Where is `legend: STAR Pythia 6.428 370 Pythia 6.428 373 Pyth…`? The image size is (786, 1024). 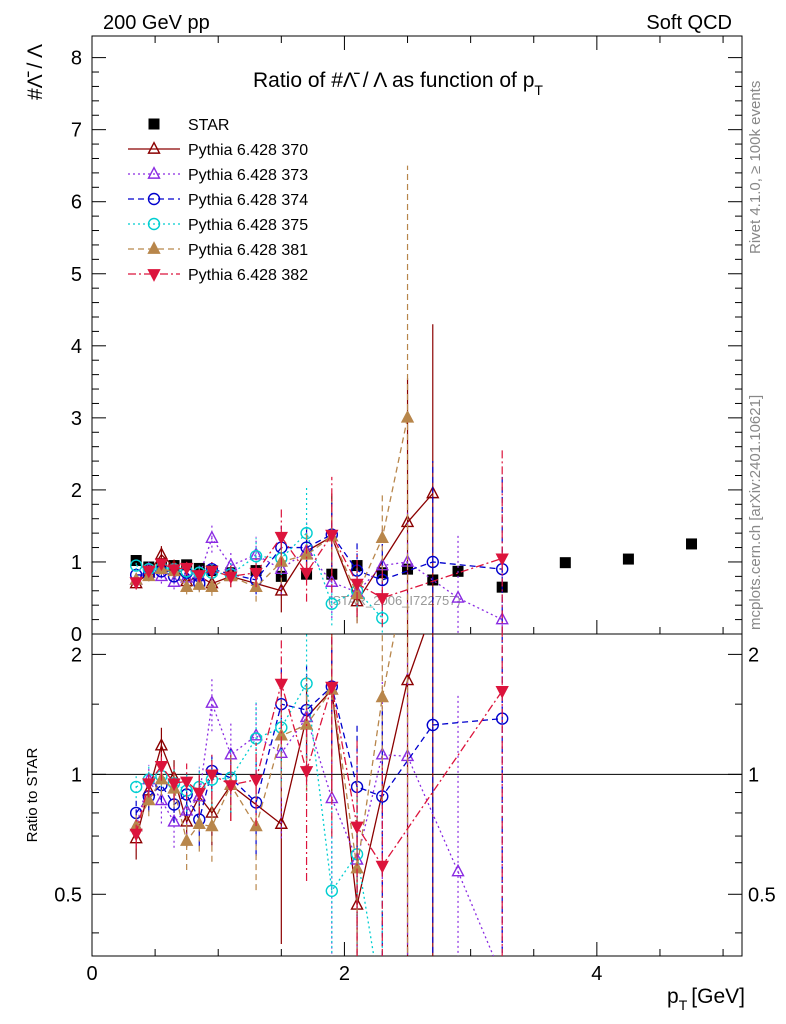
legend: STAR Pythia 6.428 370 Pythia 6.428 373 Pyth… is located at coordinates (218, 200).